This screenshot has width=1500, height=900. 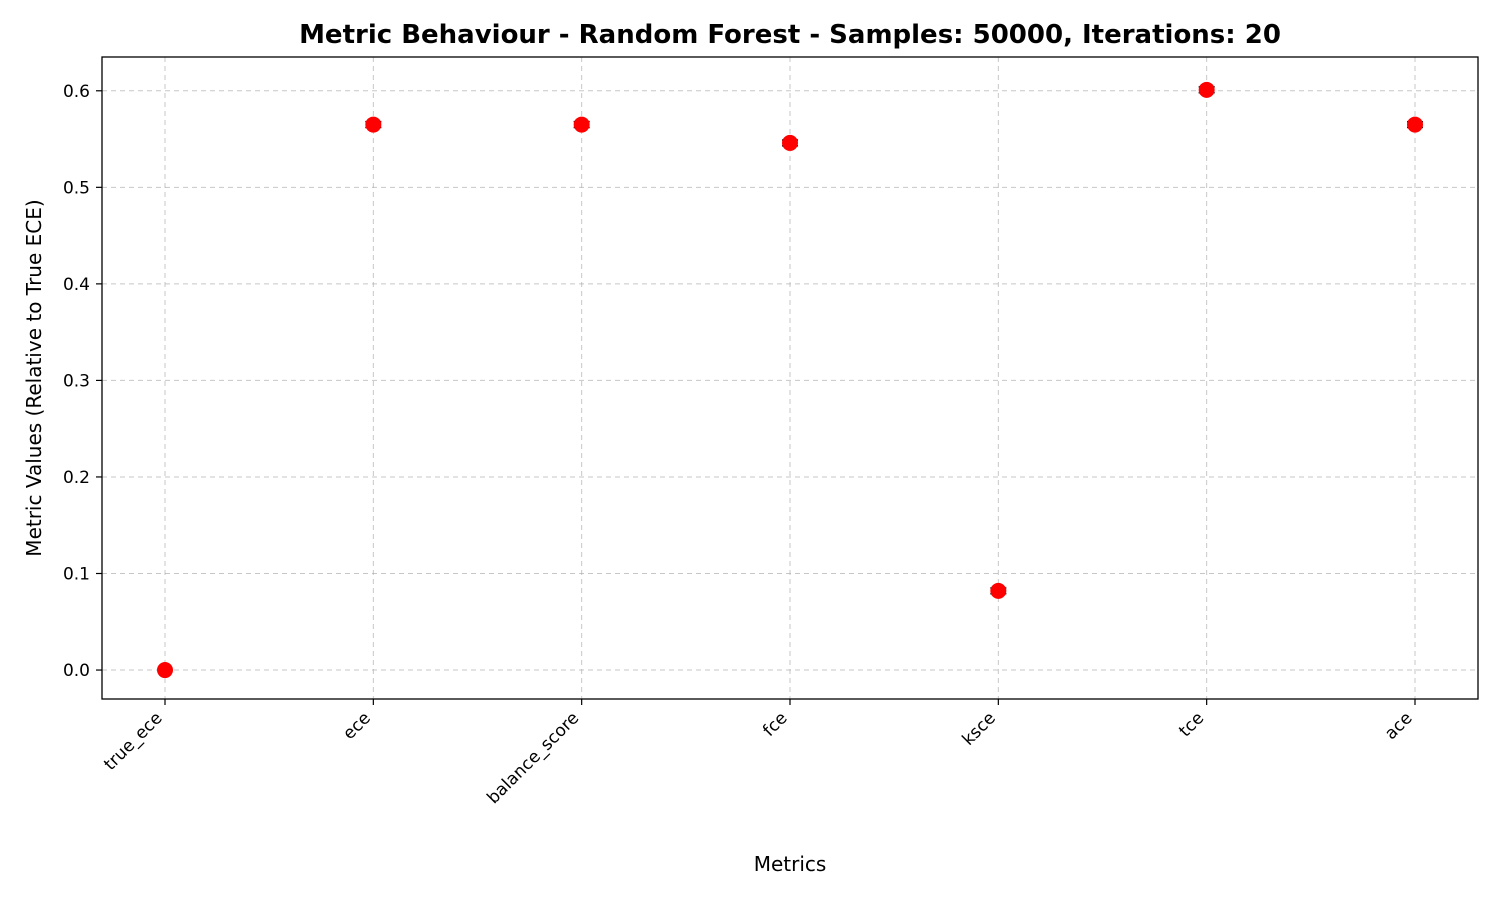 I want to click on y-tick-label: 0.0, so click(x=76, y=671).